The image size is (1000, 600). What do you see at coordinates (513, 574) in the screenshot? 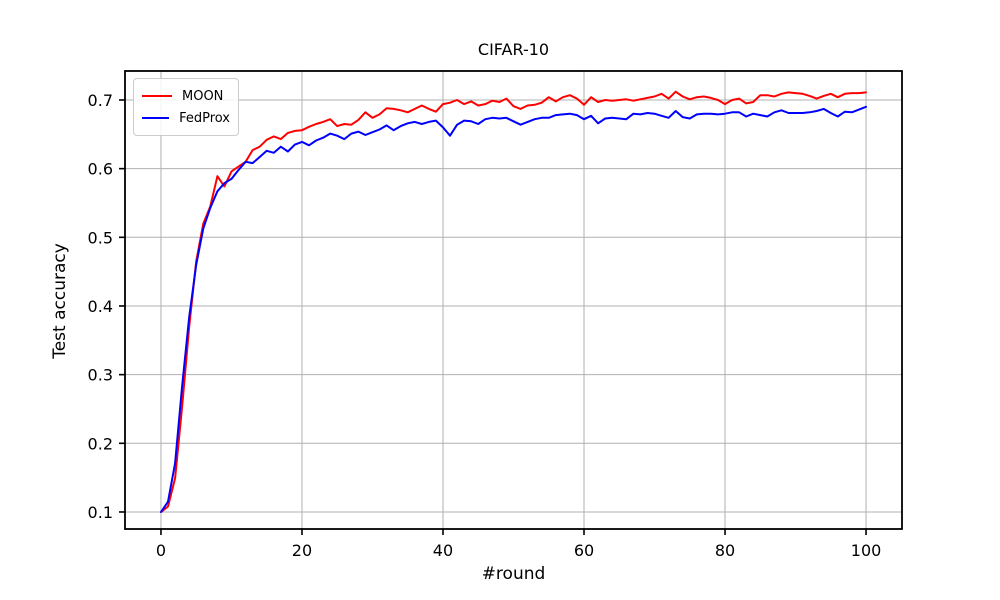
I see `x-axis-label: #round` at bounding box center [513, 574].